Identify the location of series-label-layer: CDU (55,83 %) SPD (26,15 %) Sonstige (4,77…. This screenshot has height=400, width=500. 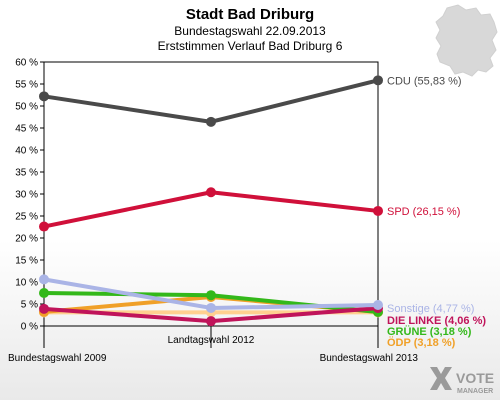
(436, 212).